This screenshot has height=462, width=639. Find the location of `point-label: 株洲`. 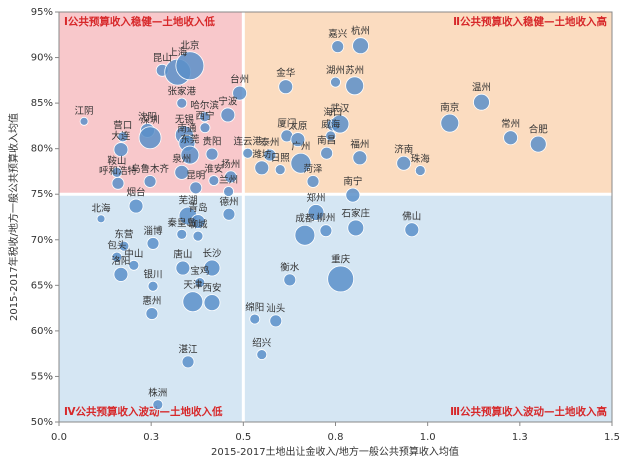

point-label: 株洲 is located at coordinates (157, 393).